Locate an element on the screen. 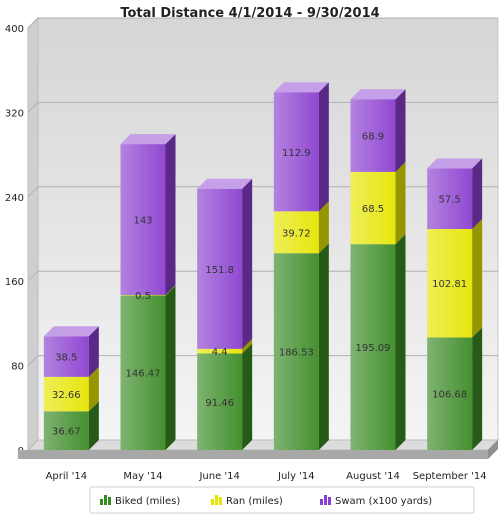  y-tick-label: 80 is located at coordinates (17, 367).